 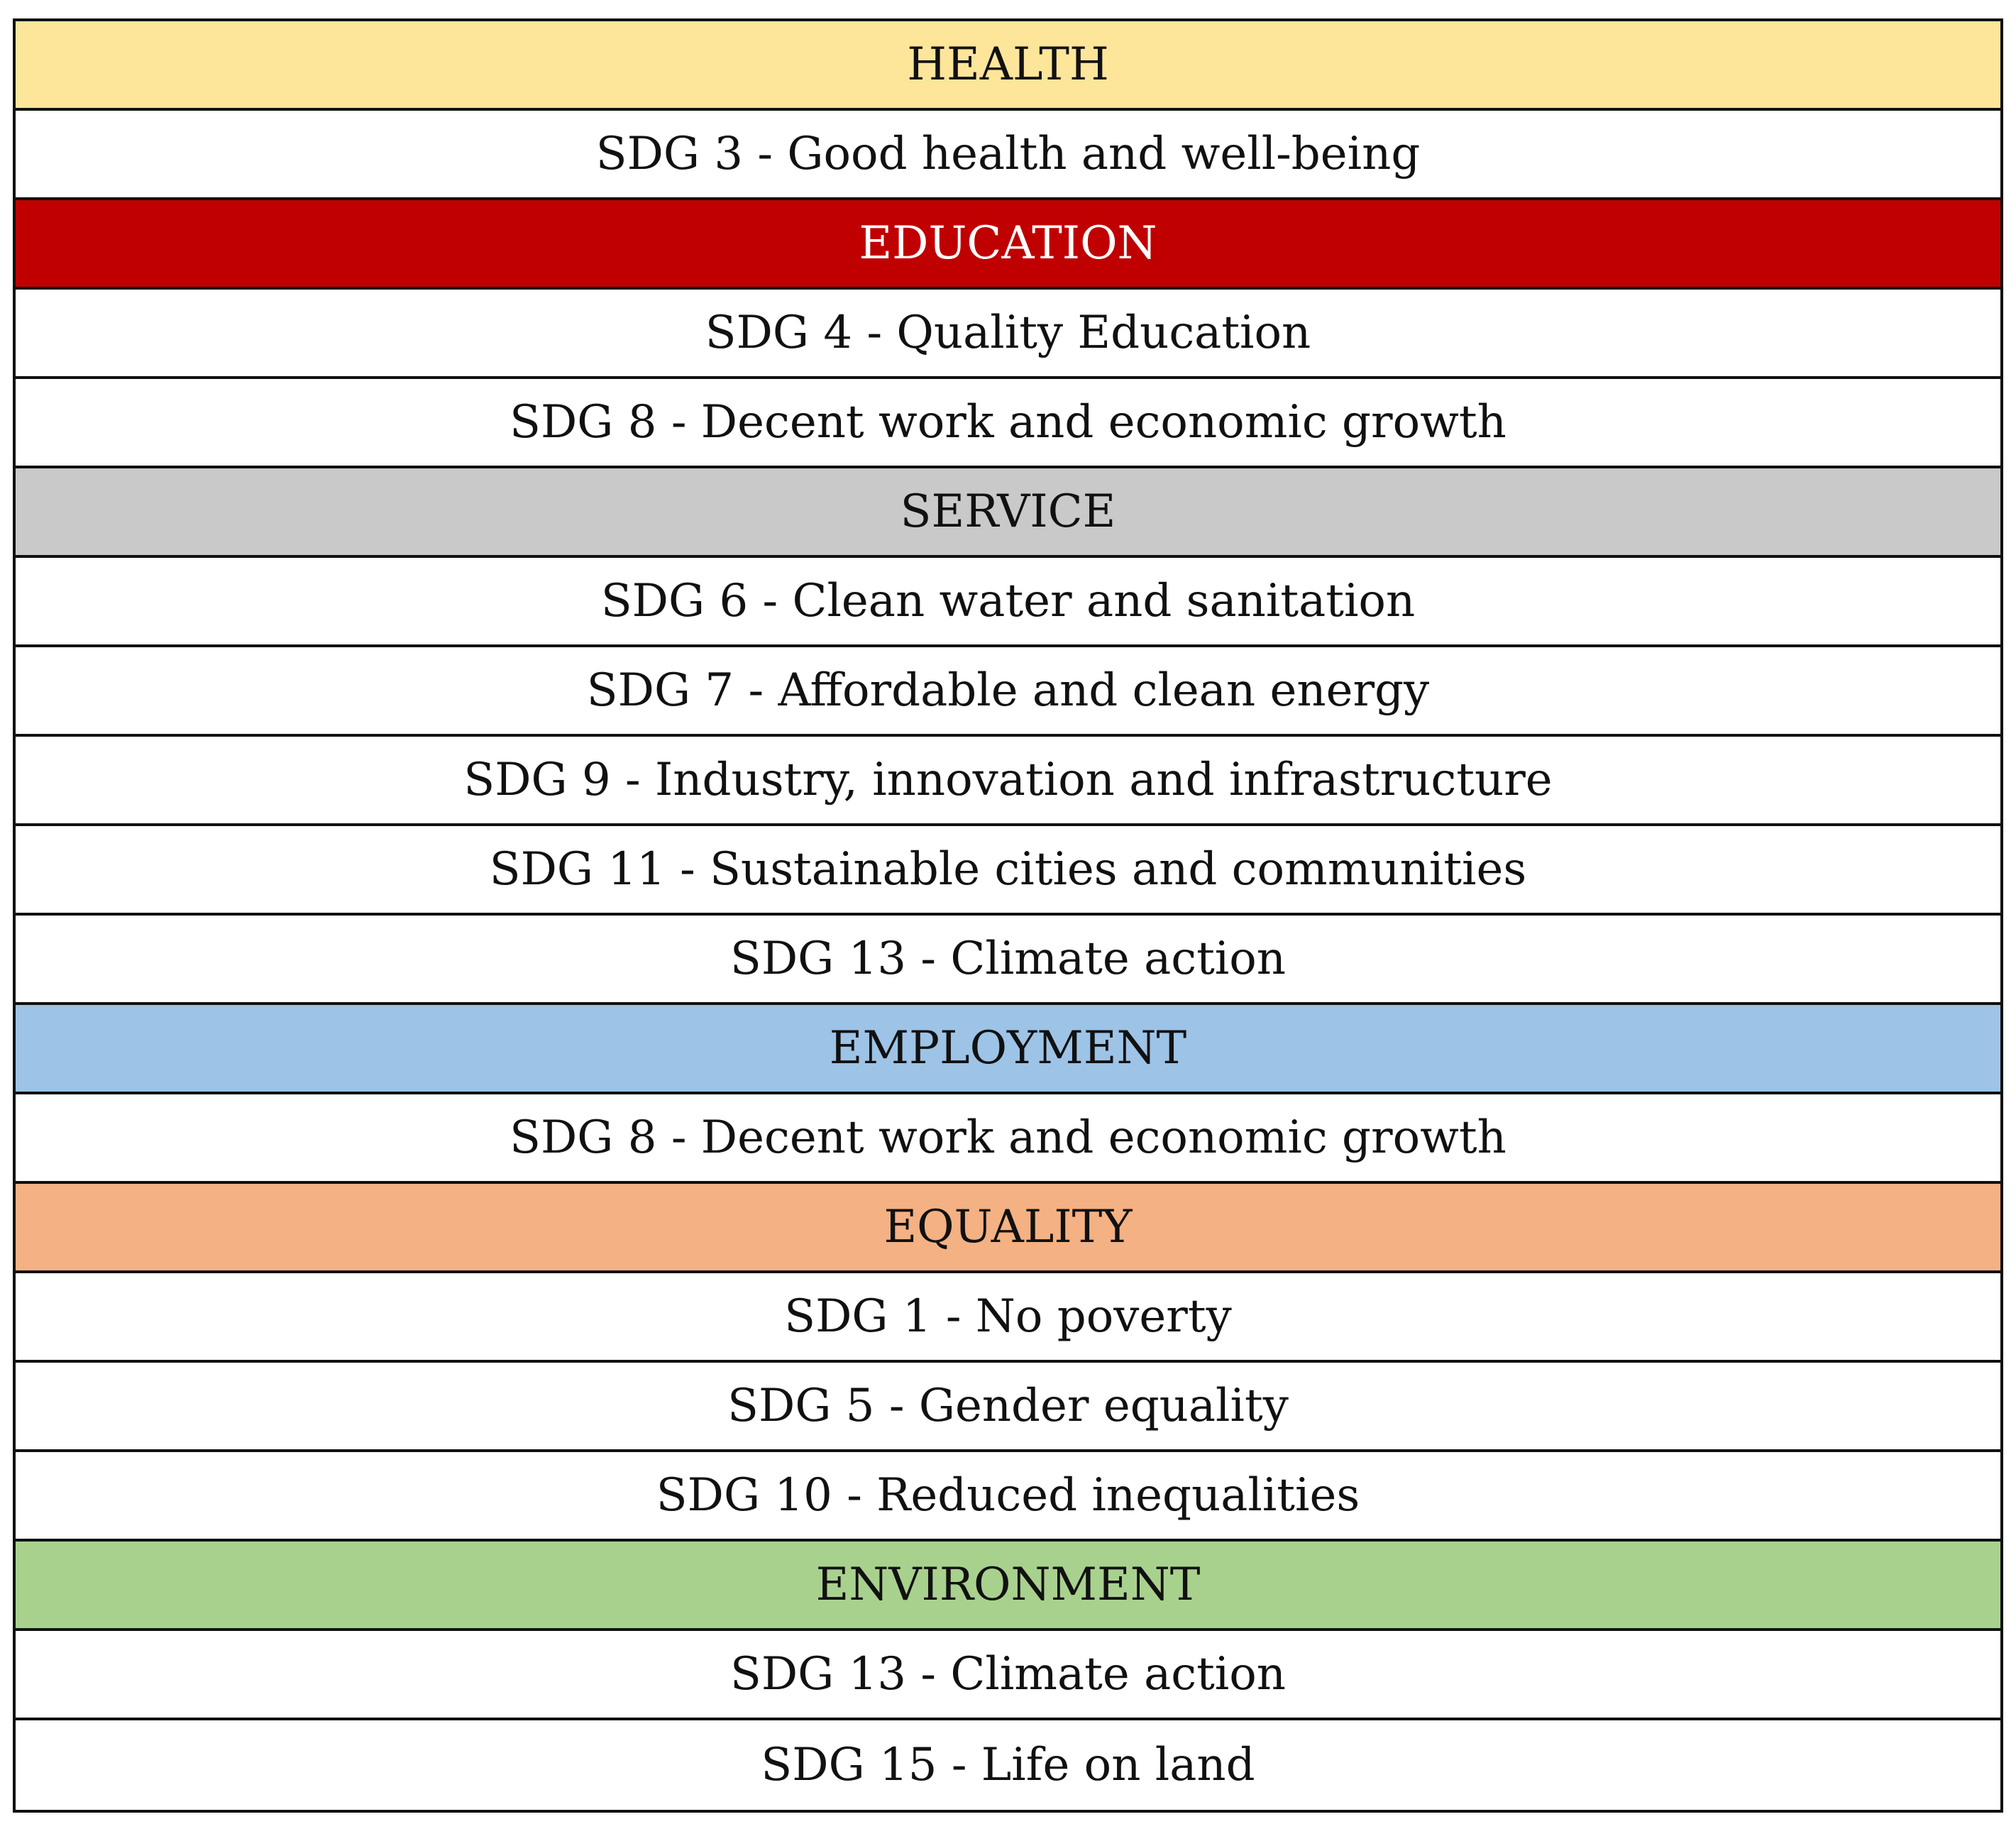 What do you see at coordinates (1008, 66) in the screenshot?
I see `category-row-health: HEALTH` at bounding box center [1008, 66].